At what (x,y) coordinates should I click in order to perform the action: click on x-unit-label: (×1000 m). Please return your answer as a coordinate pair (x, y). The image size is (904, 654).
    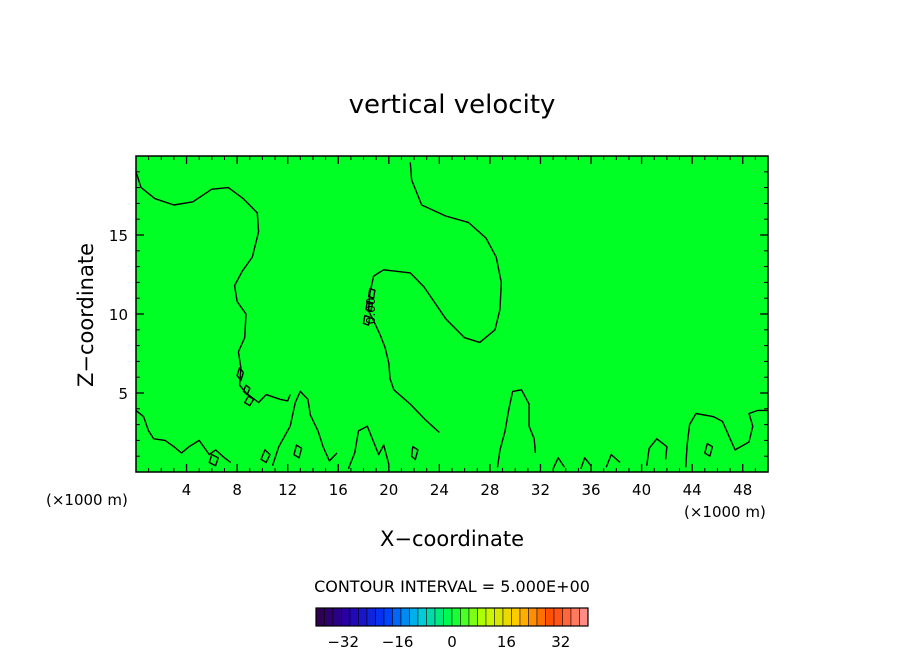
    Looking at the image, I should click on (725, 512).